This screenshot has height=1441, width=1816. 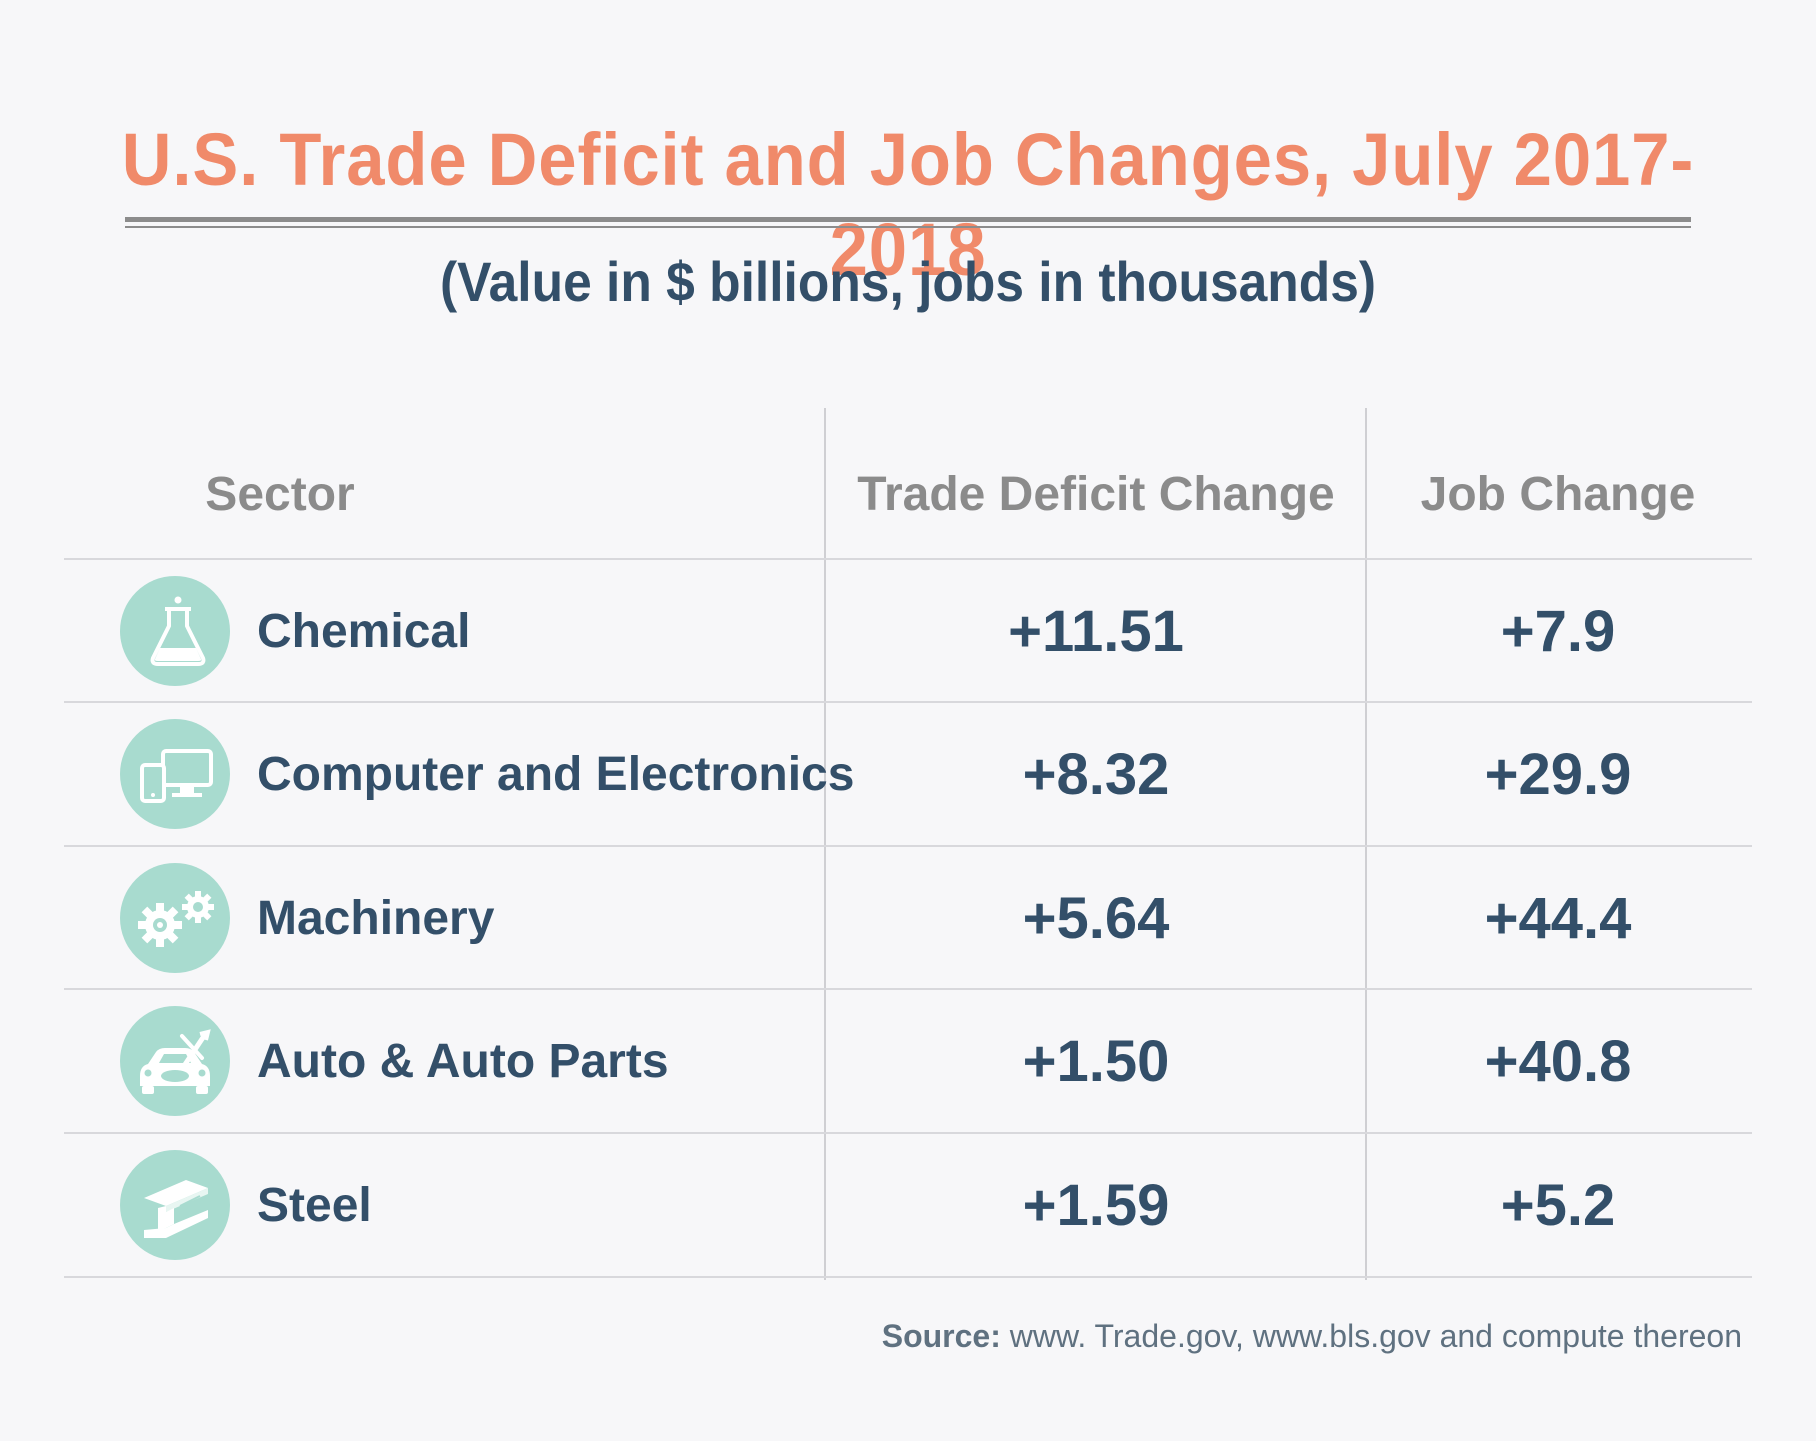 I want to click on car-tools-icon, so click(x=175, y=1061).